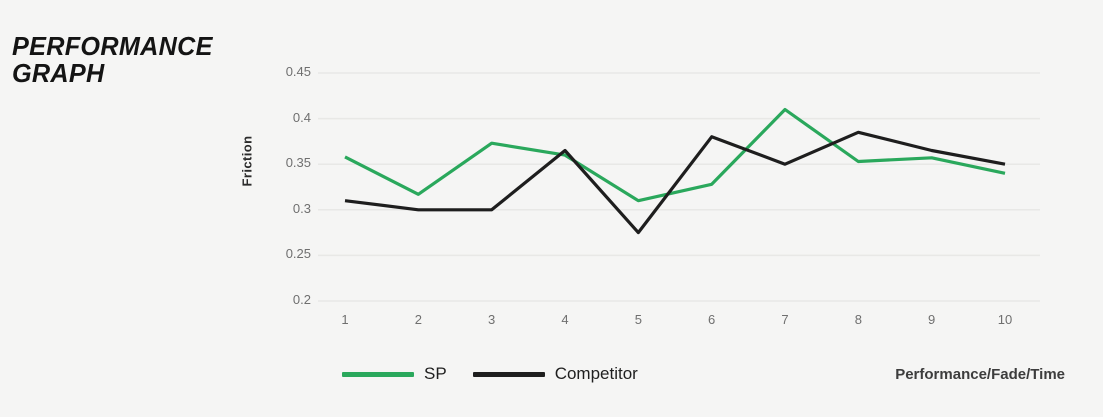 Image resolution: width=1103 pixels, height=417 pixels. What do you see at coordinates (492, 319) in the screenshot?
I see `x-tick-label: 3` at bounding box center [492, 319].